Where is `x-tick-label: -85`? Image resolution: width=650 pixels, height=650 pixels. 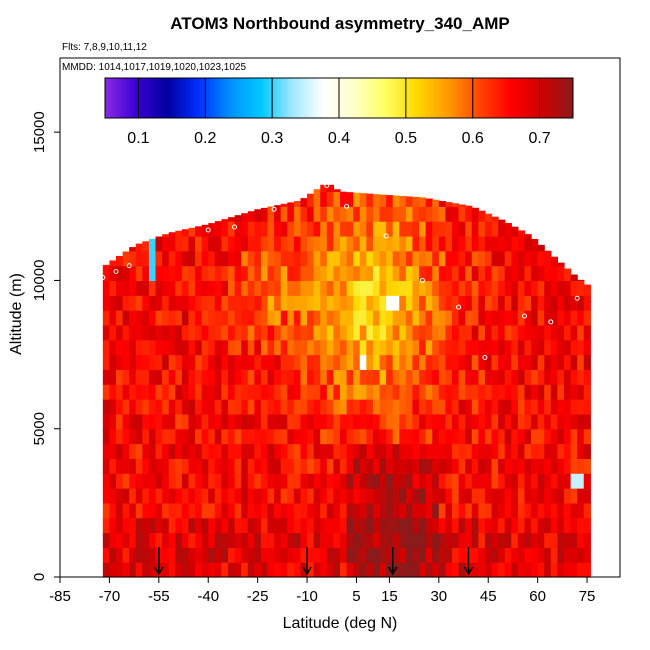 x-tick-label: -85 is located at coordinates (60, 596).